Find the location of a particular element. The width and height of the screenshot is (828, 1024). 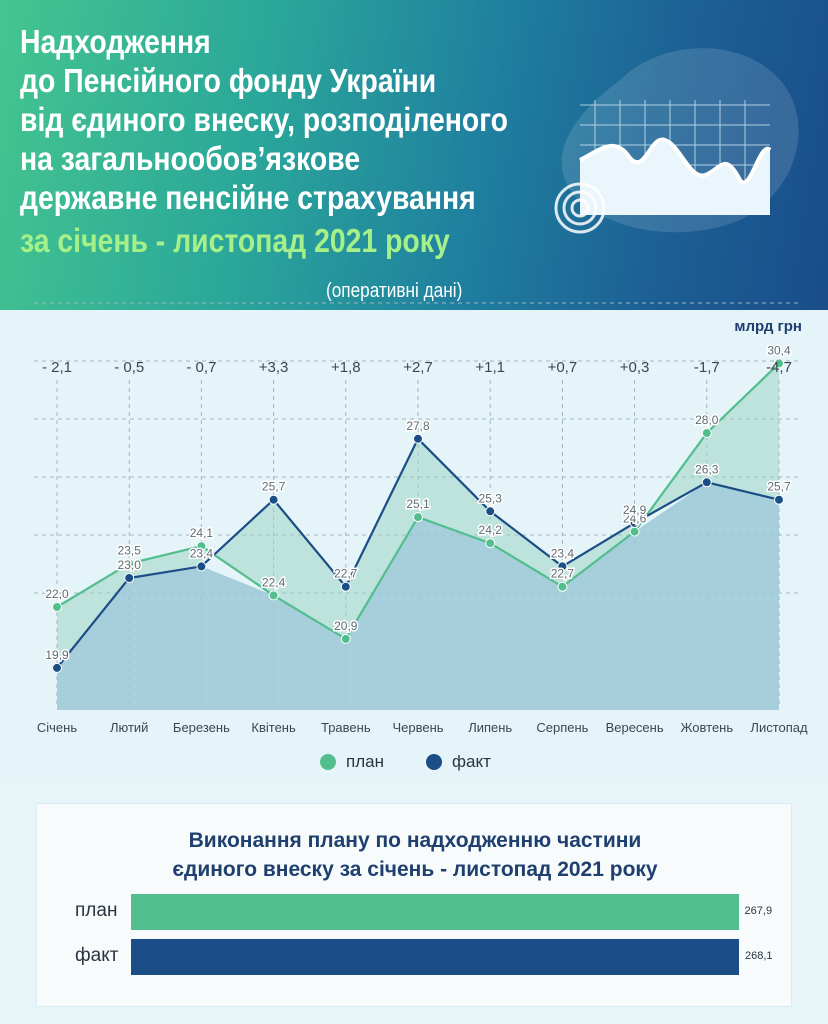

x-tick-label: Червень is located at coordinates (417, 727).